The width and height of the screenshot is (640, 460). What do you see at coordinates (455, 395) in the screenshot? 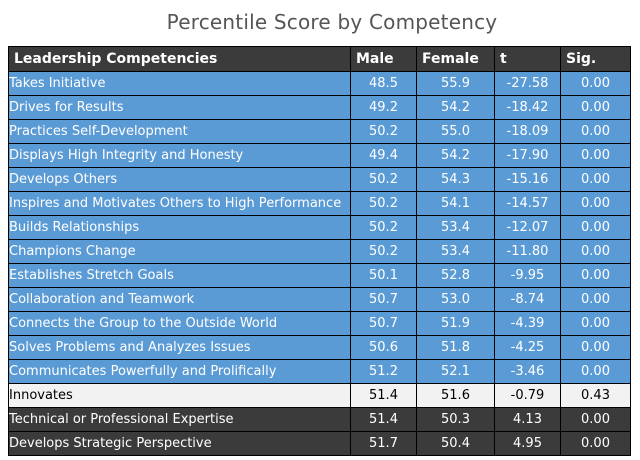
I see `female-score: 51.6` at bounding box center [455, 395].